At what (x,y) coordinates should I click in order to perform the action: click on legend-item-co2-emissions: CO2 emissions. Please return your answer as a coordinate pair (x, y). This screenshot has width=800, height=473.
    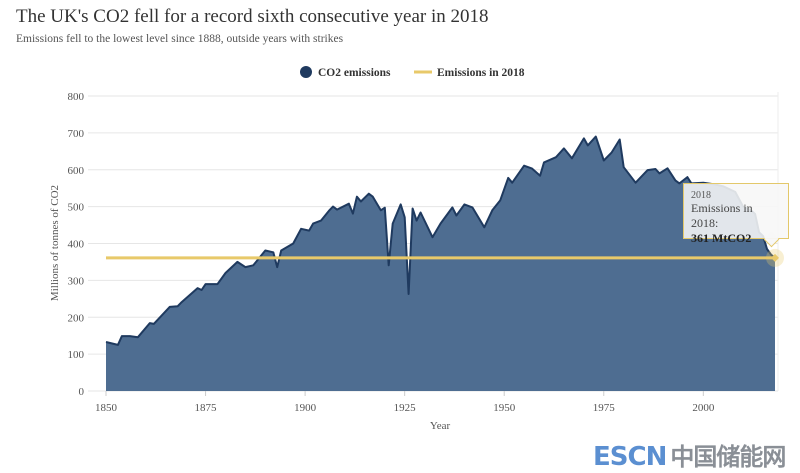
    Looking at the image, I should click on (345, 72).